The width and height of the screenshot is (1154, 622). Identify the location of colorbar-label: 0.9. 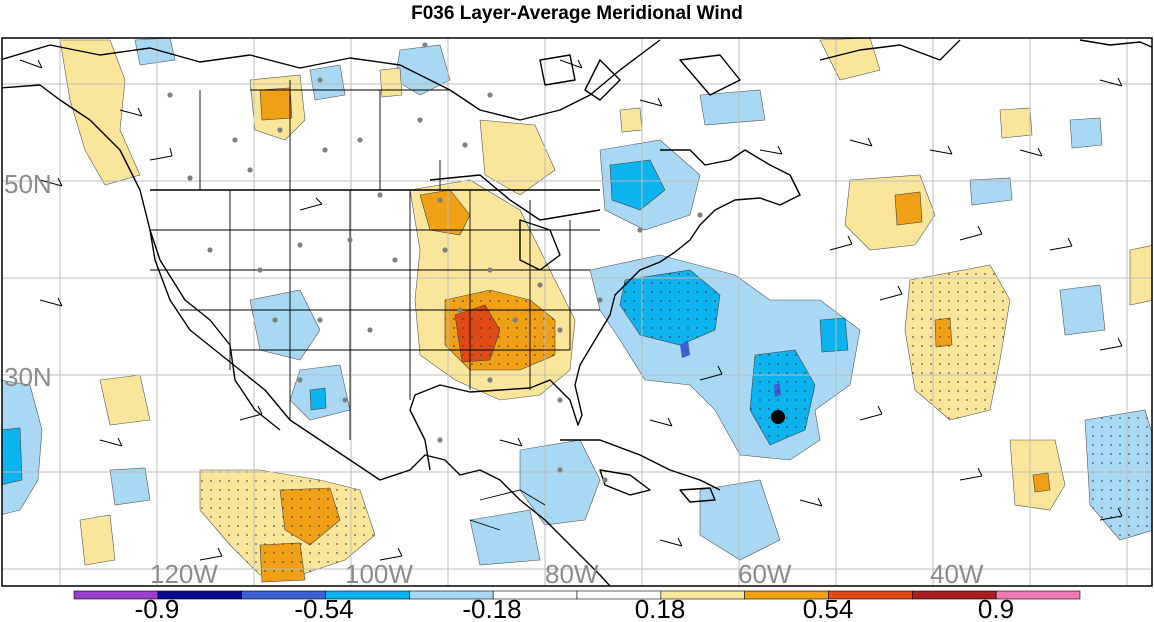
(996, 608).